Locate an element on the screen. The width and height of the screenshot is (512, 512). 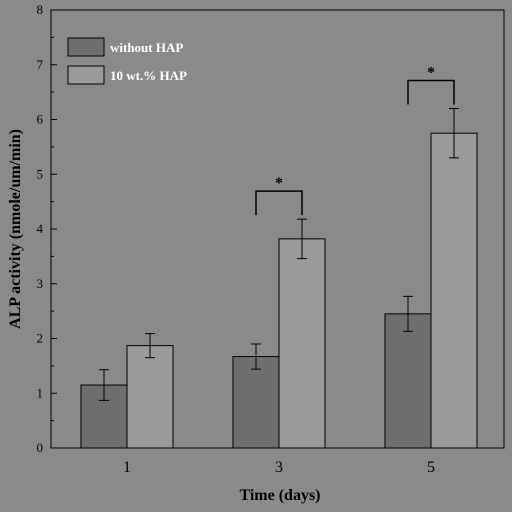
legend-label: 10 wt.% HAP is located at coordinates (148, 75).